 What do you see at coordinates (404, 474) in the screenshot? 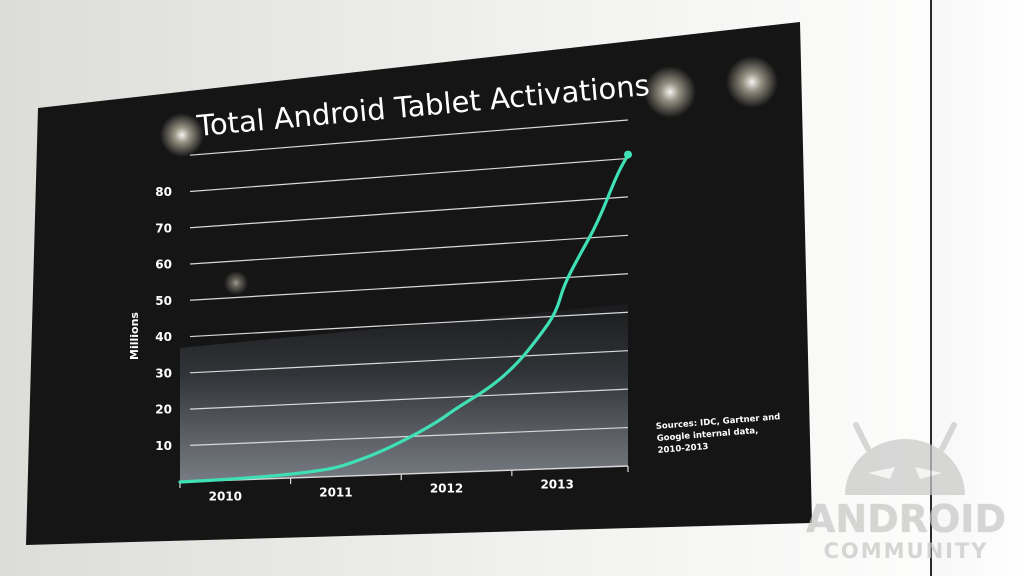
I see `x-axis-baseline` at bounding box center [404, 474].